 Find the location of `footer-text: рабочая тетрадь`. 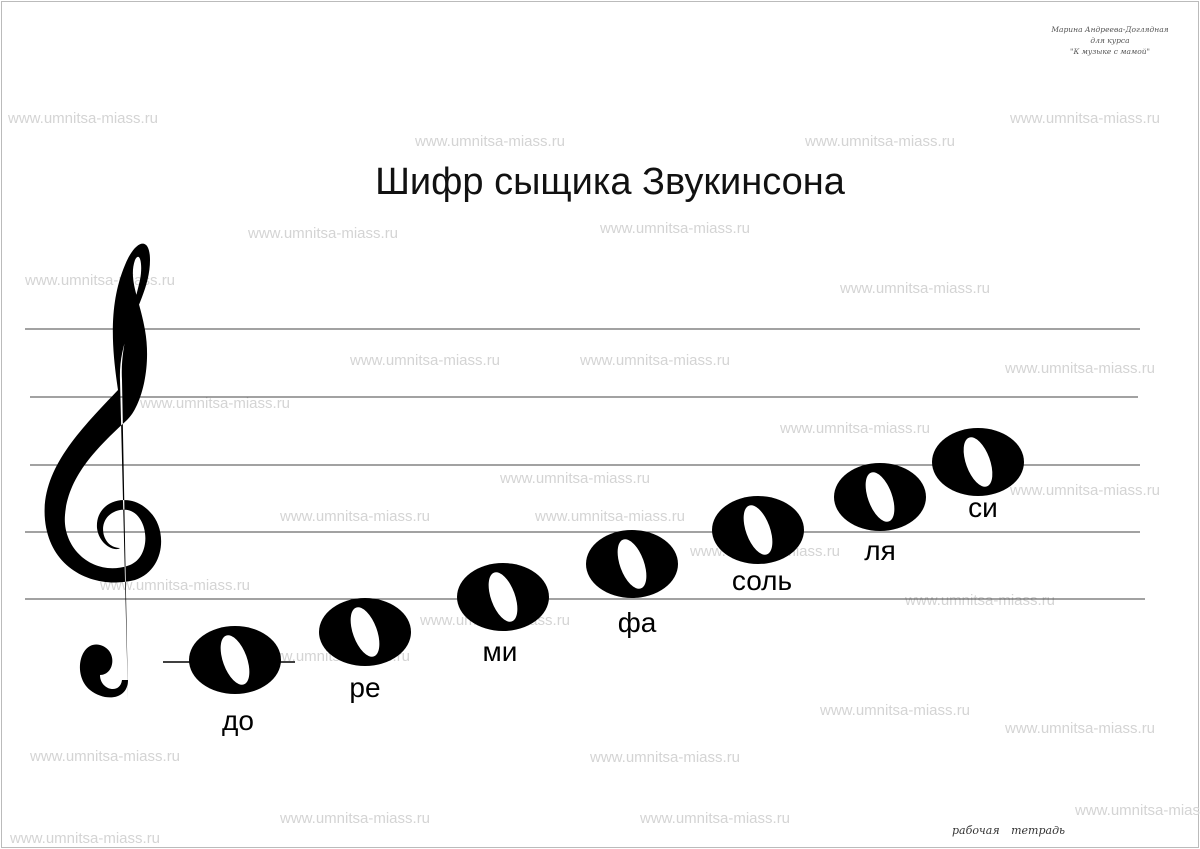

footer-text: рабочая тетрадь is located at coordinates (1009, 830).